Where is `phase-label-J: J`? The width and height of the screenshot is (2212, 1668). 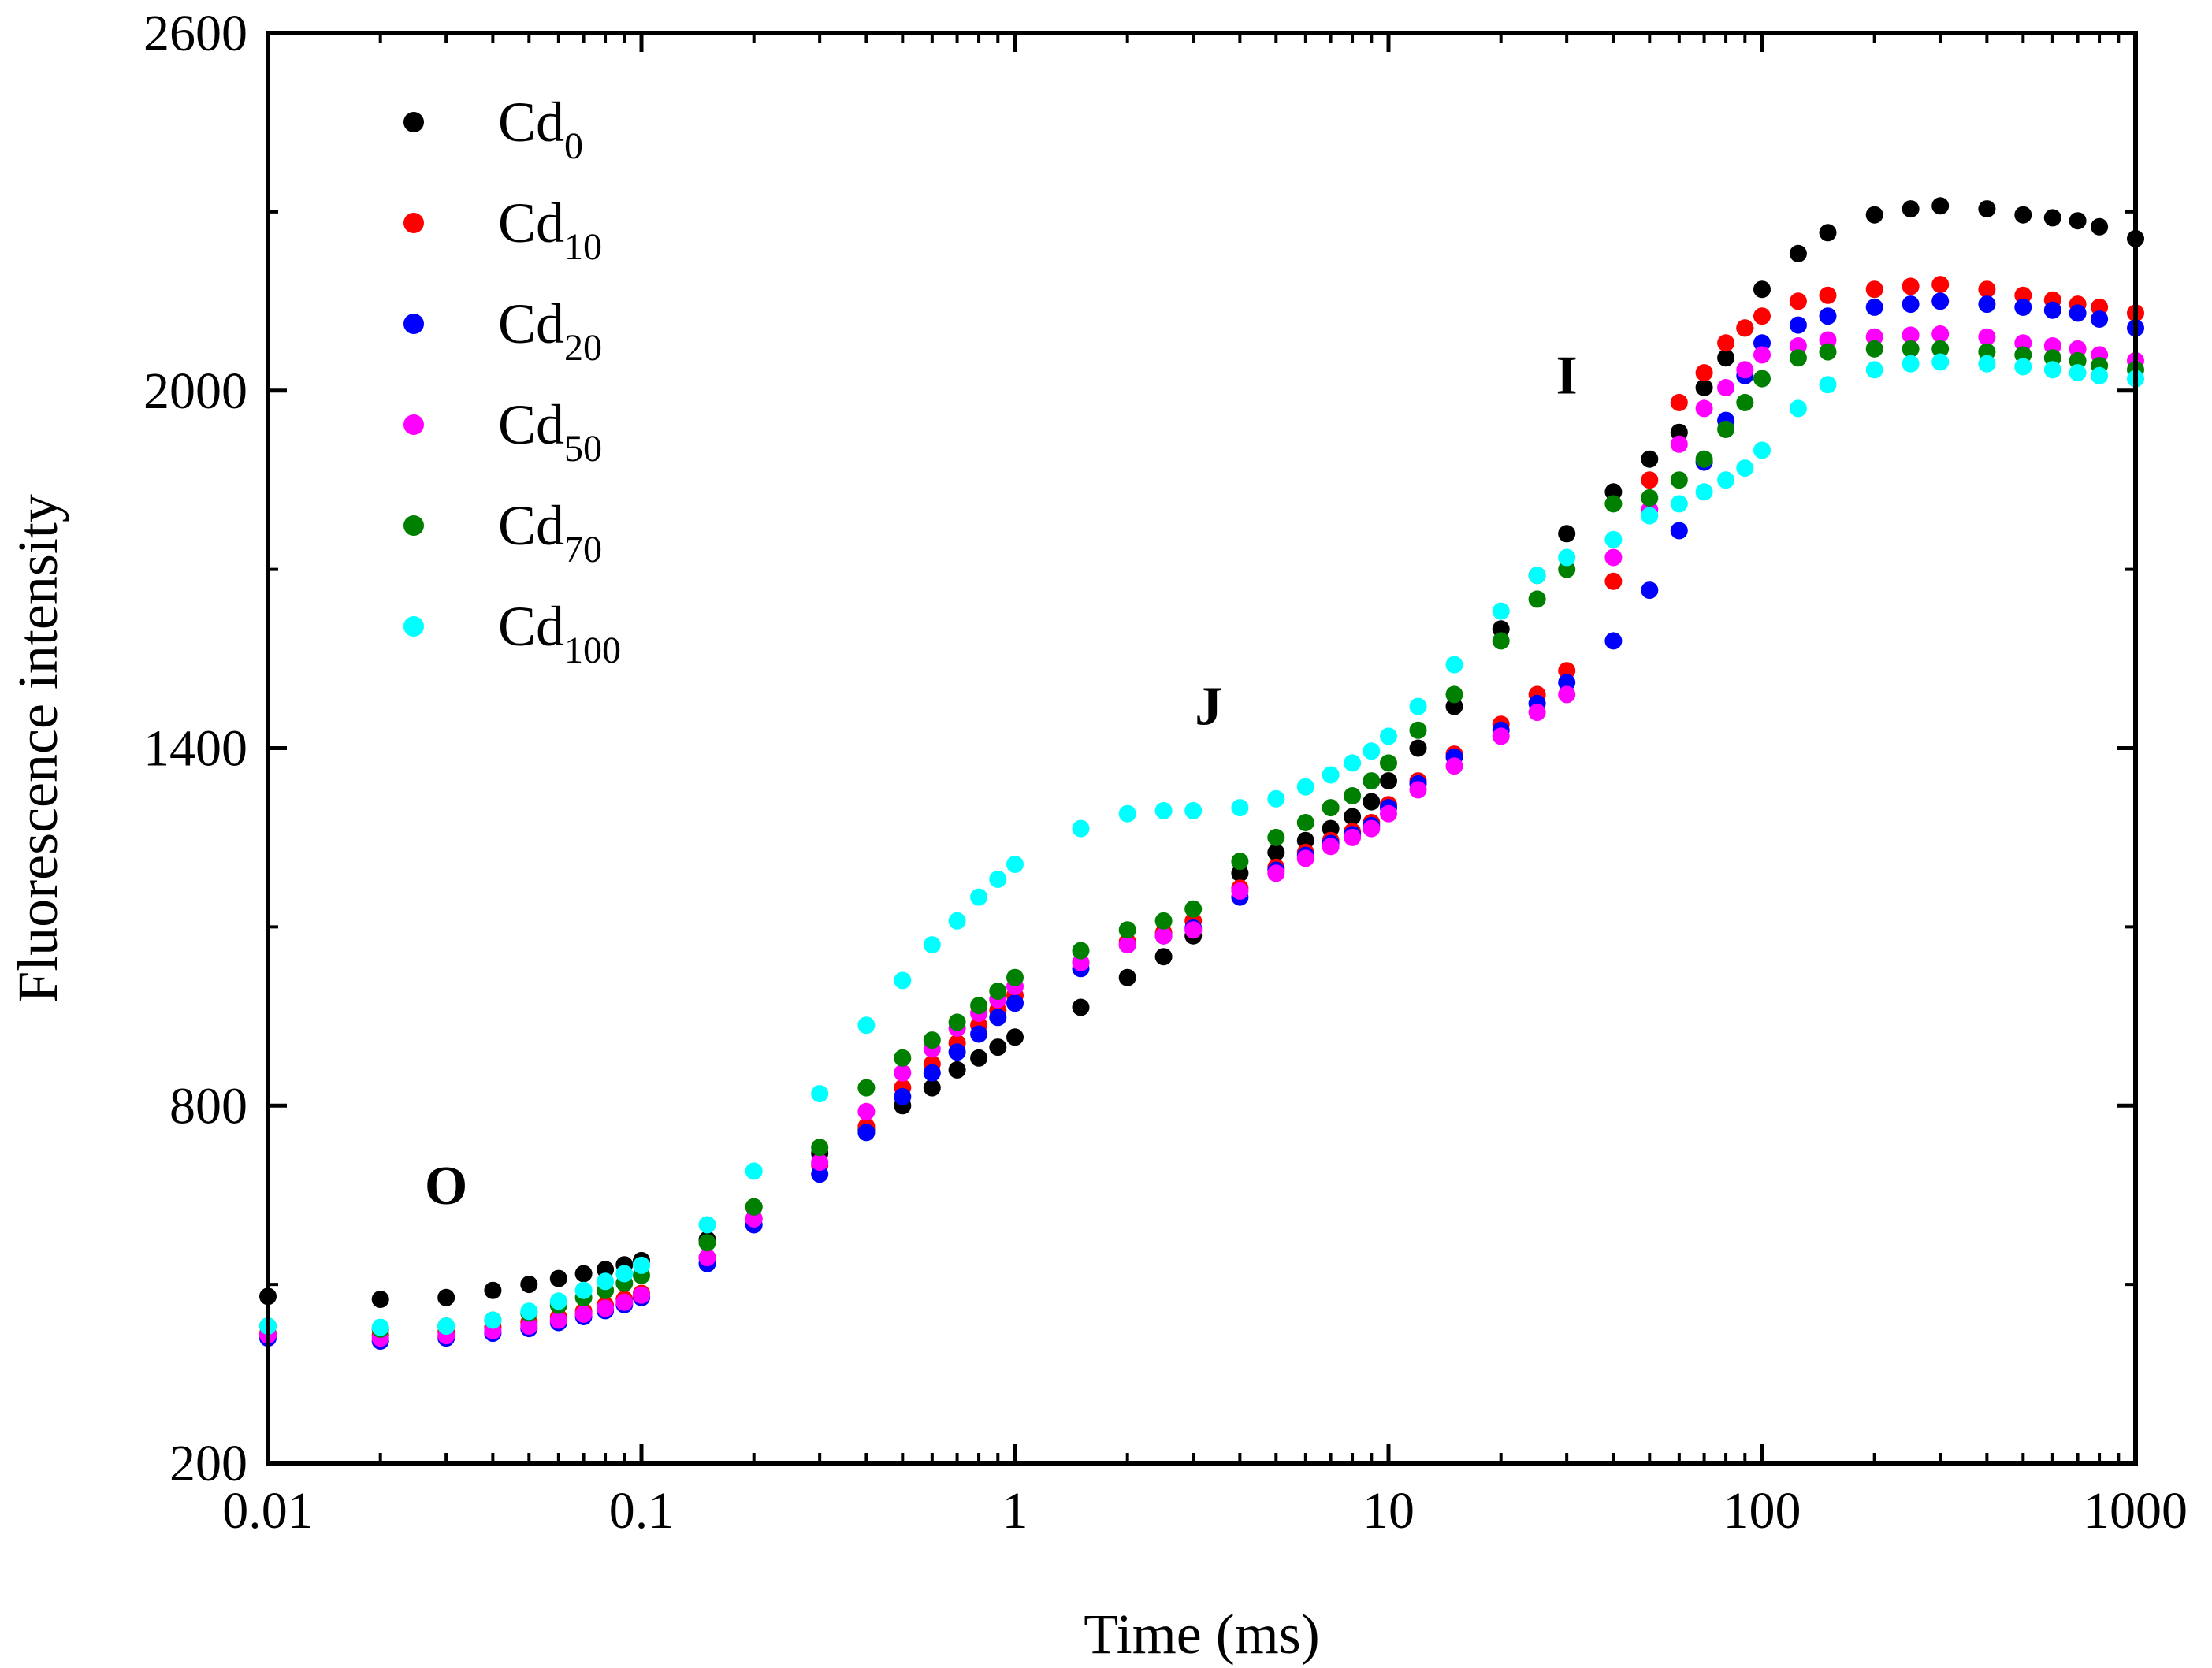
phase-label-J: J is located at coordinates (1208, 706).